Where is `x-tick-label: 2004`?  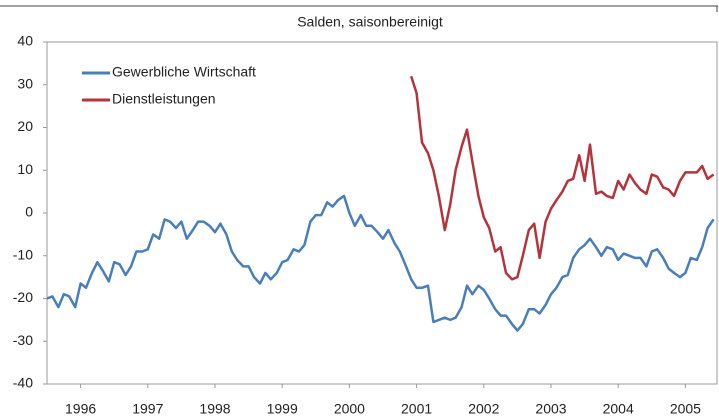
x-tick-label: 2004 is located at coordinates (618, 408).